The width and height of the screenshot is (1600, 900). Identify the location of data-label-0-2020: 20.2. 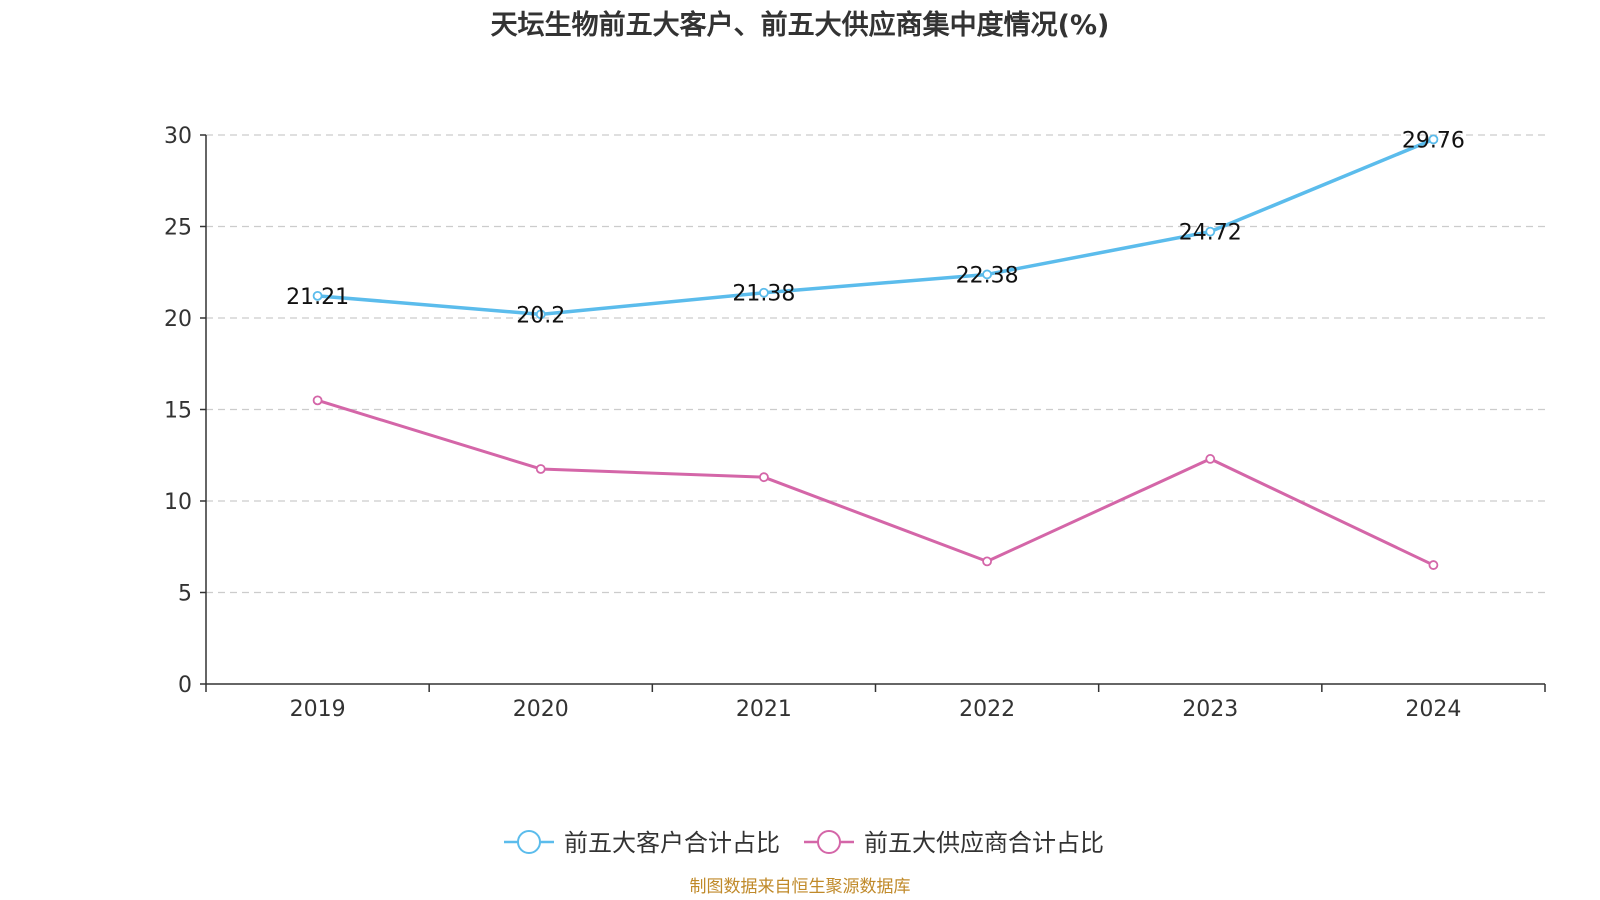
(540, 315).